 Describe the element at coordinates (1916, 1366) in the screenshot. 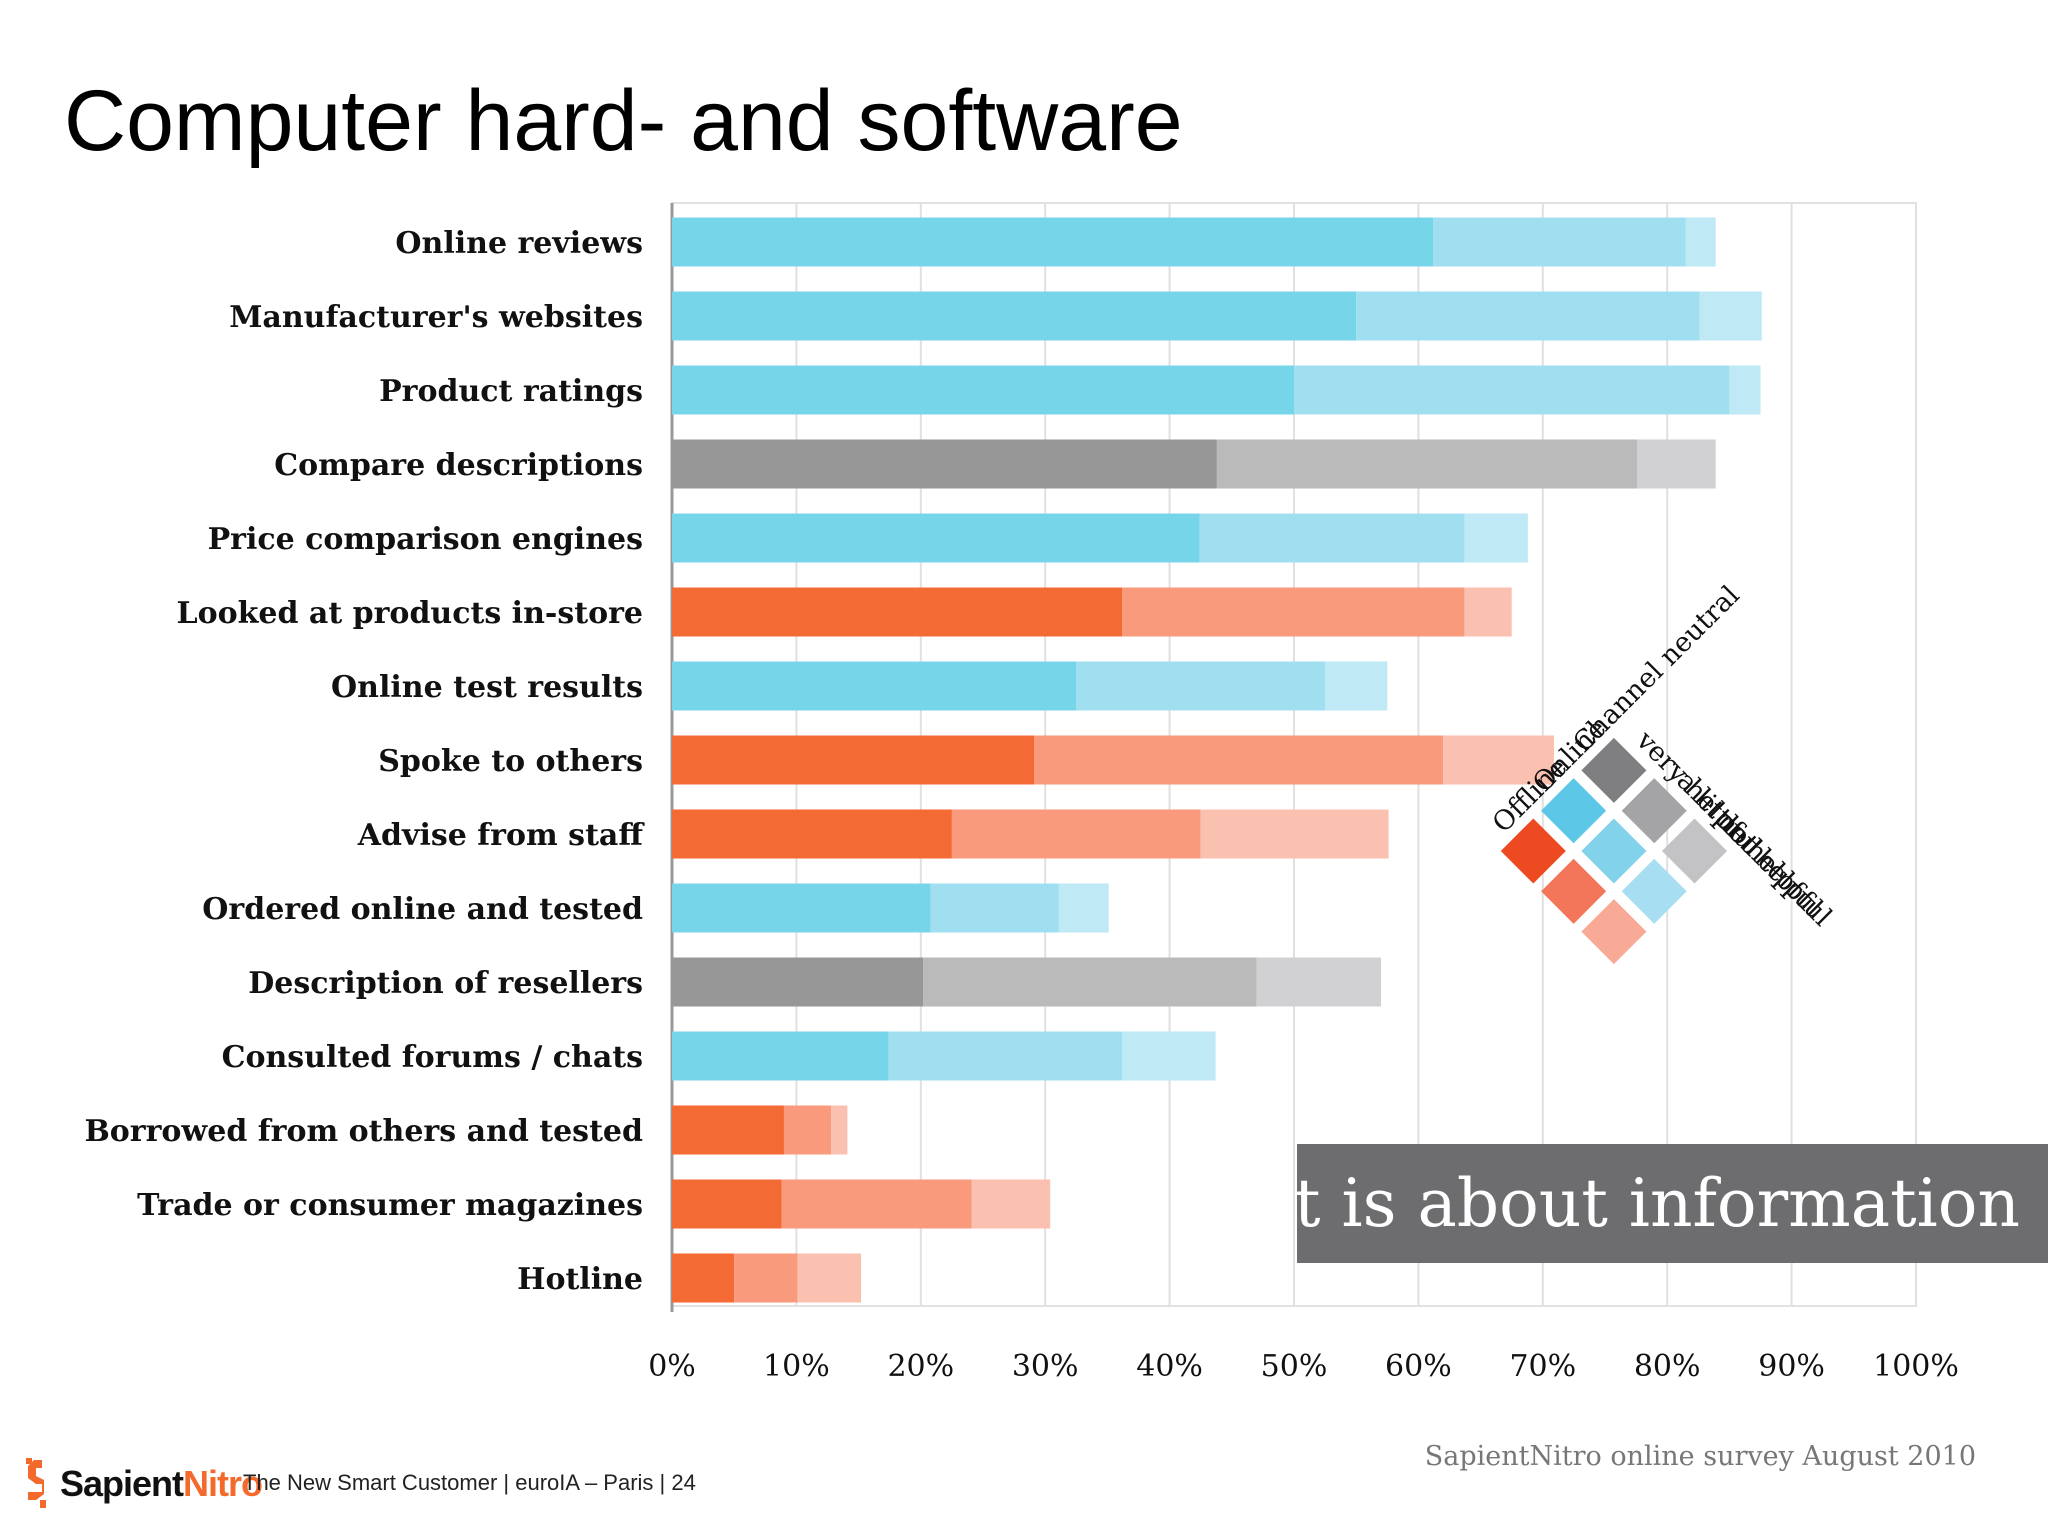

I see `x-tick-label: 100%` at that location.